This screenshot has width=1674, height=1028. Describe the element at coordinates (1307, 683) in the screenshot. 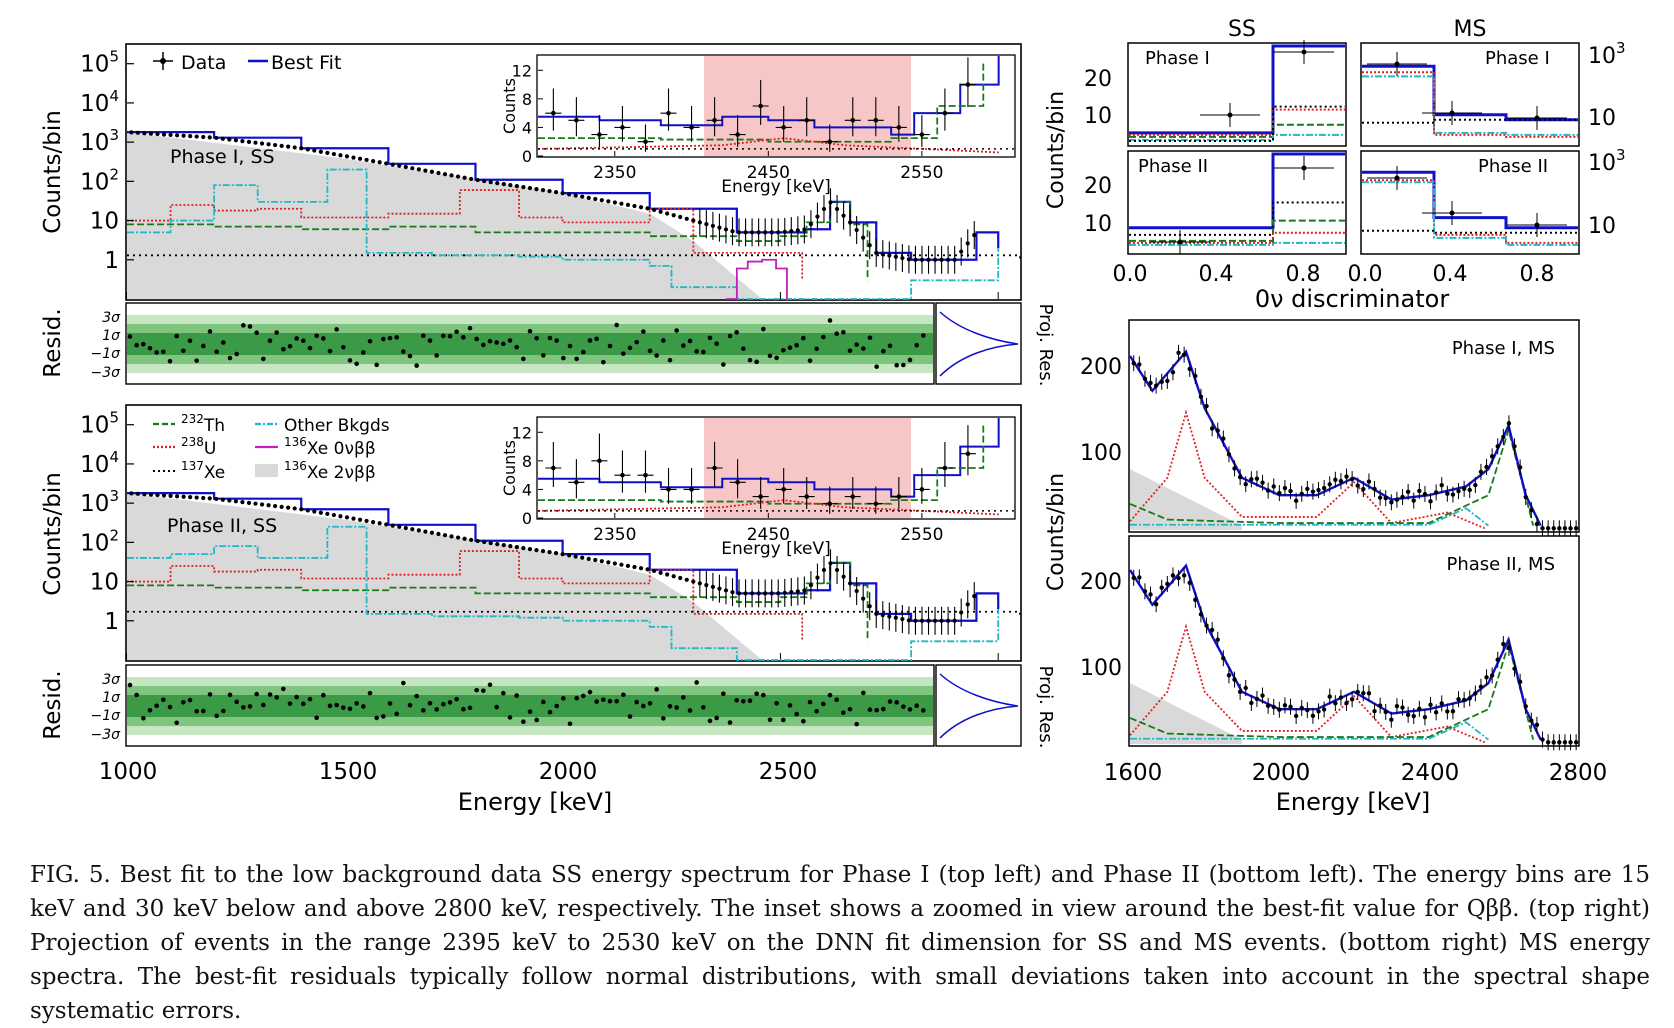

I see `ms-u-line` at that location.